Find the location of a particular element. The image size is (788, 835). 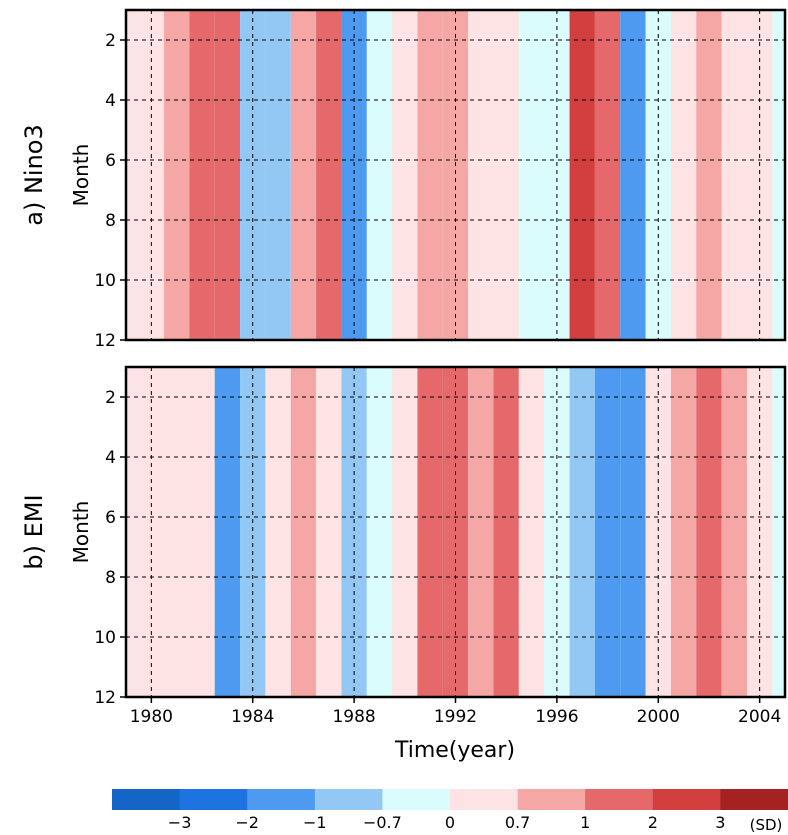

panel-b-x-ticks: 1980 1984 1988 1992 1996 2000 2004 is located at coordinates (455, 712).